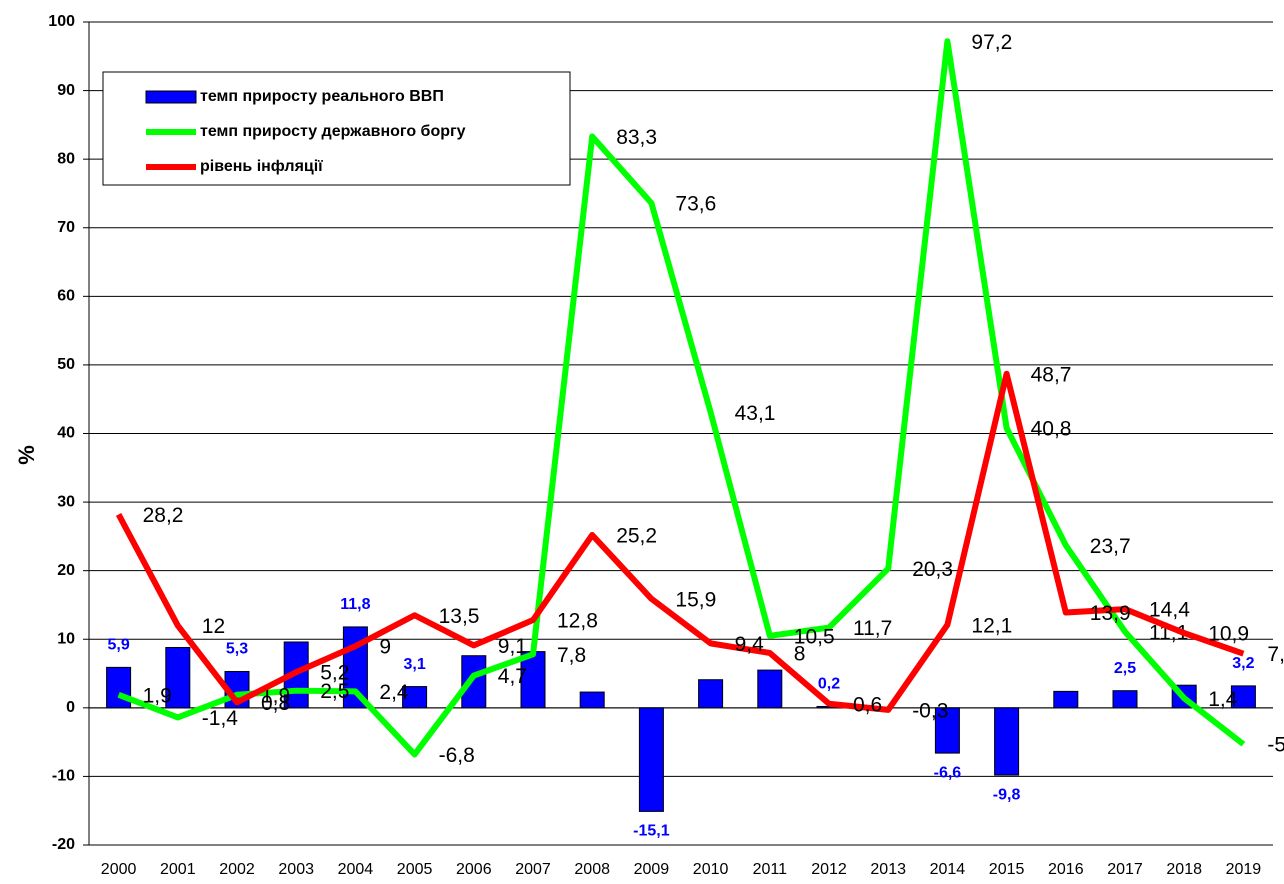 This screenshot has height=884, width=1284. I want to click on data-label: 0,2, so click(829, 684).